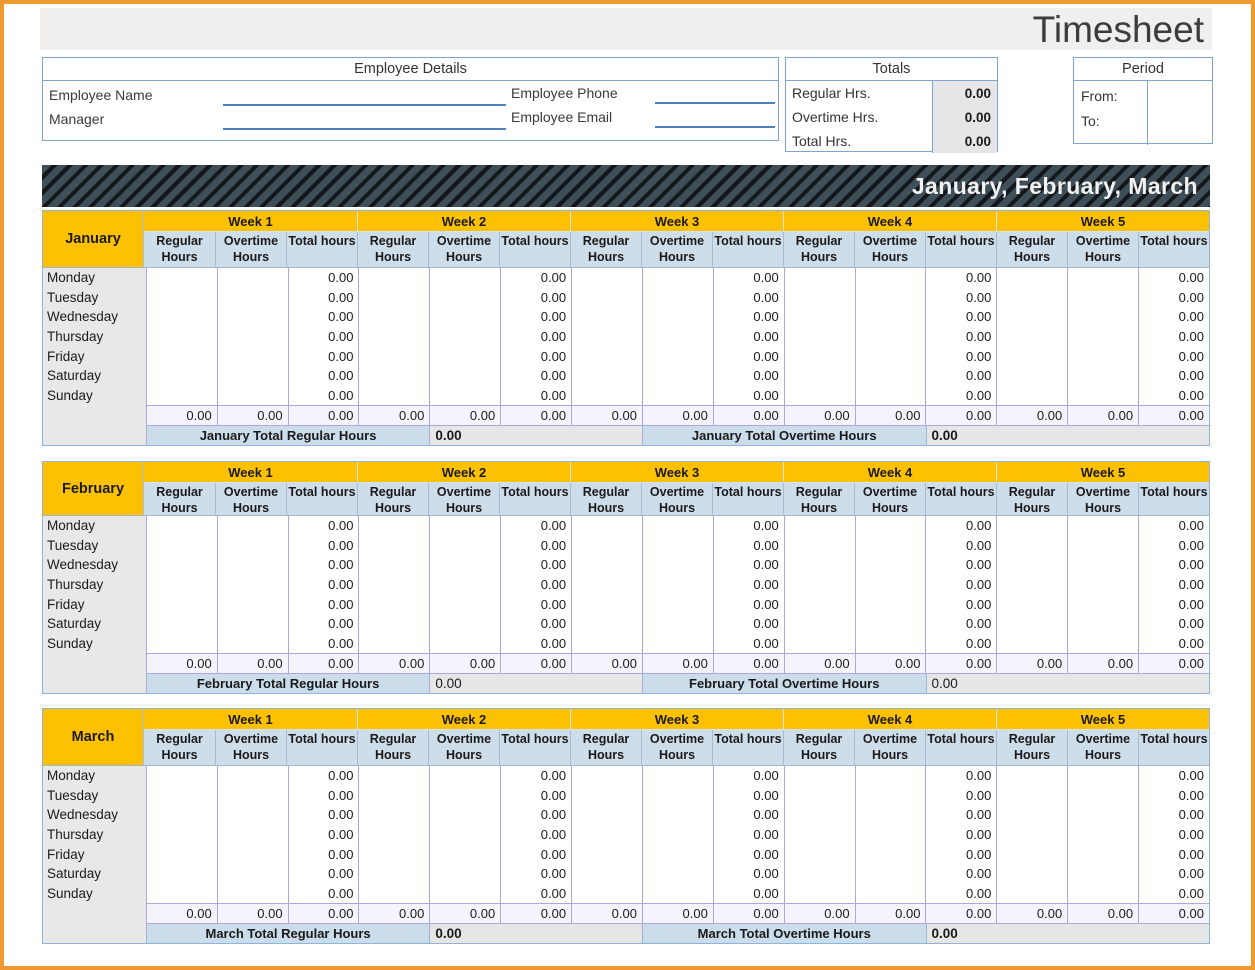 This screenshot has height=970, width=1255. I want to click on employee-name-input, so click(364, 96).